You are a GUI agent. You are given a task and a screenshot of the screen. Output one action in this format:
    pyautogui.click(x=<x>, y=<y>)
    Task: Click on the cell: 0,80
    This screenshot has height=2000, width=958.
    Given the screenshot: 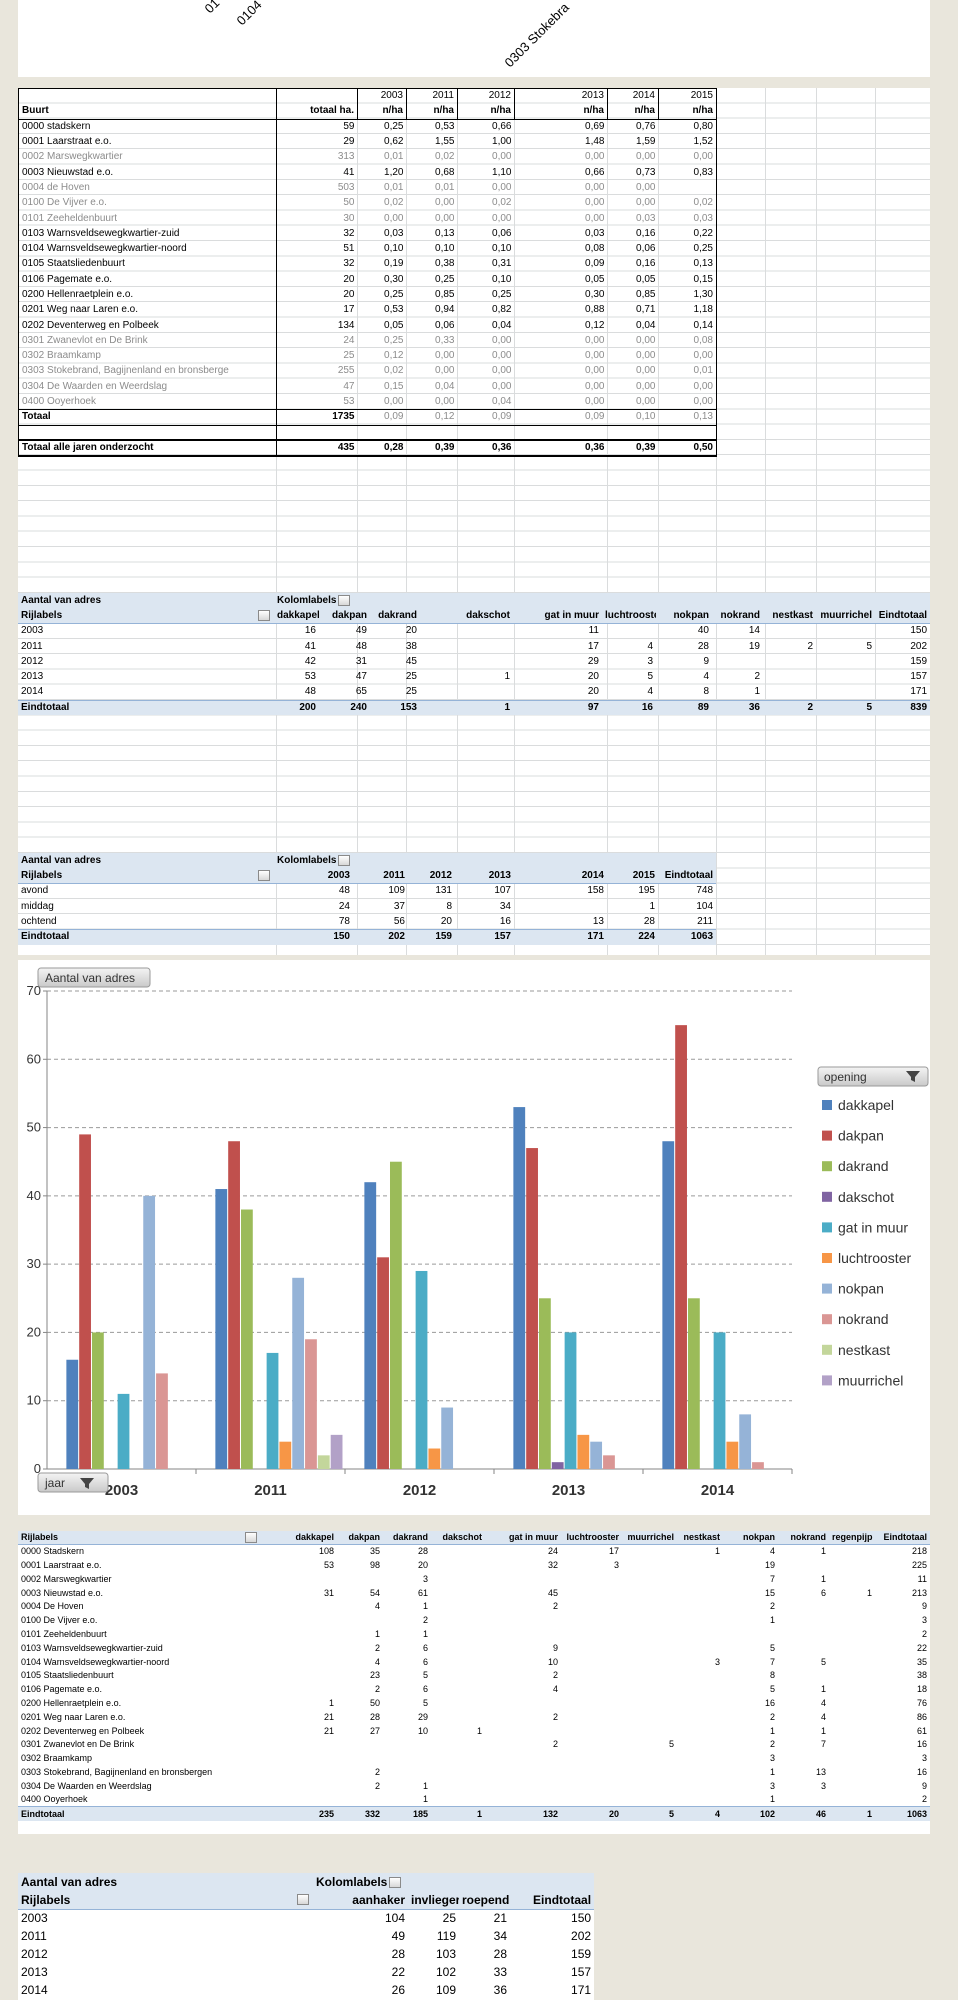 What is the action you would take?
    pyautogui.click(x=687, y=127)
    